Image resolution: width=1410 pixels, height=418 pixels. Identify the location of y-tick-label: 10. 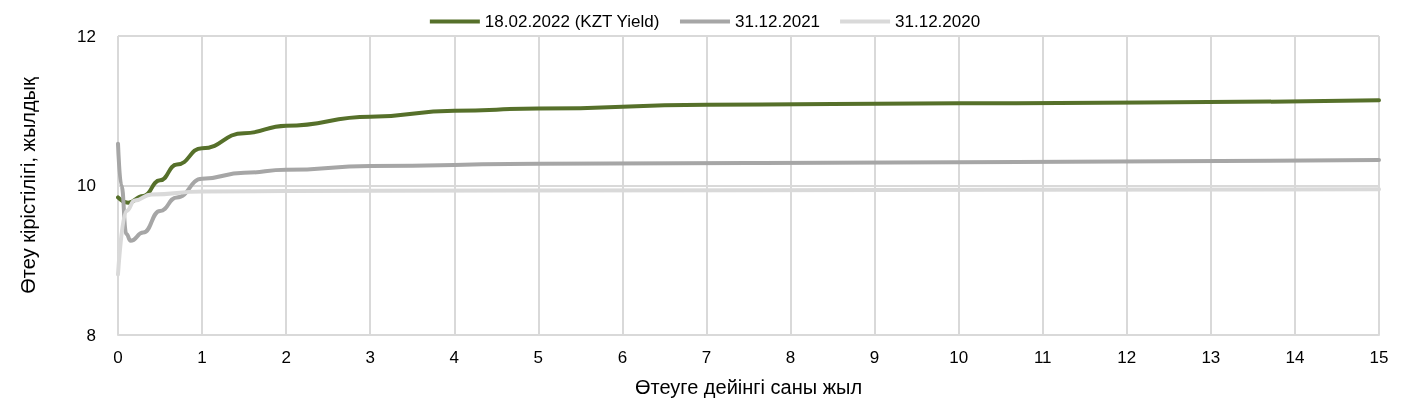
(86, 185).